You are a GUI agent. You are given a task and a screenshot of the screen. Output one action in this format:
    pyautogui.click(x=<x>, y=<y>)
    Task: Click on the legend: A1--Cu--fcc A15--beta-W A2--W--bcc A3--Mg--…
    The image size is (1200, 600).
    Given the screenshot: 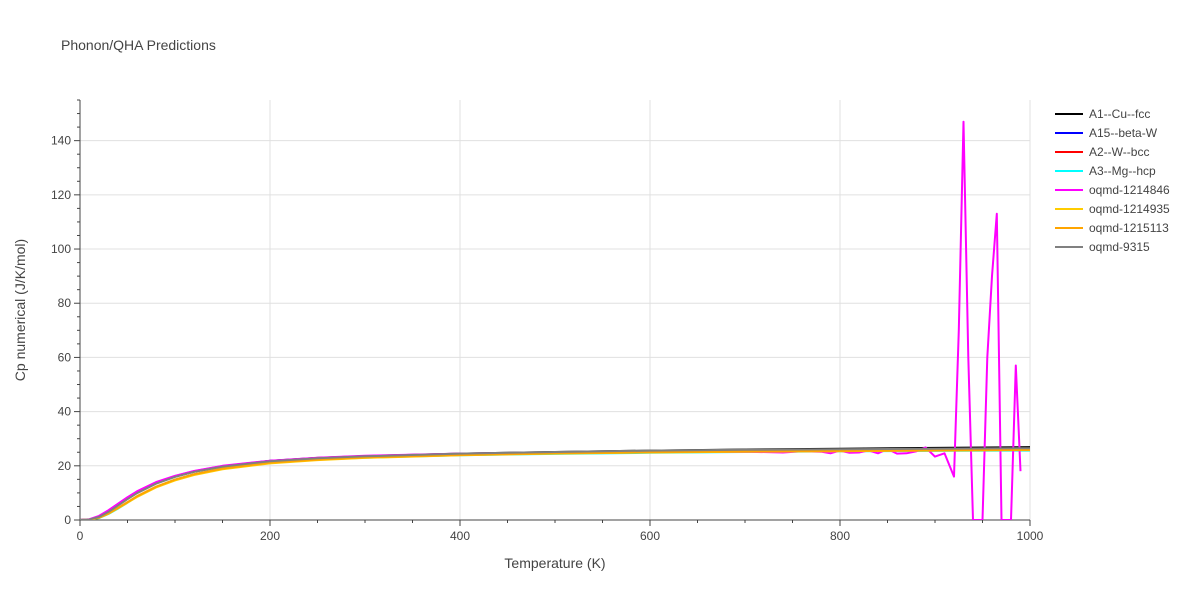 What is the action you would take?
    pyautogui.click(x=1112, y=180)
    